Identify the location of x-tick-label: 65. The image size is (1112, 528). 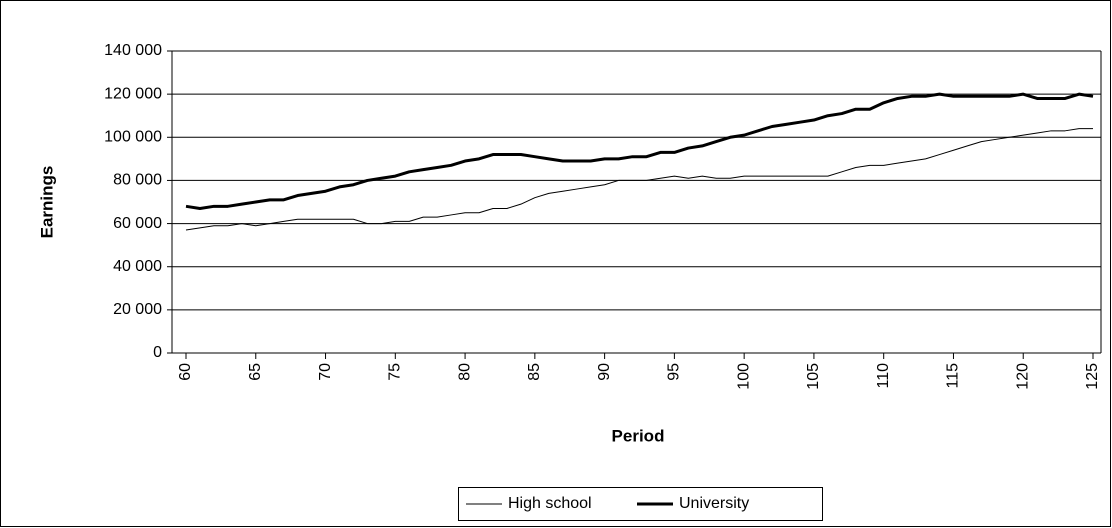
(255, 372).